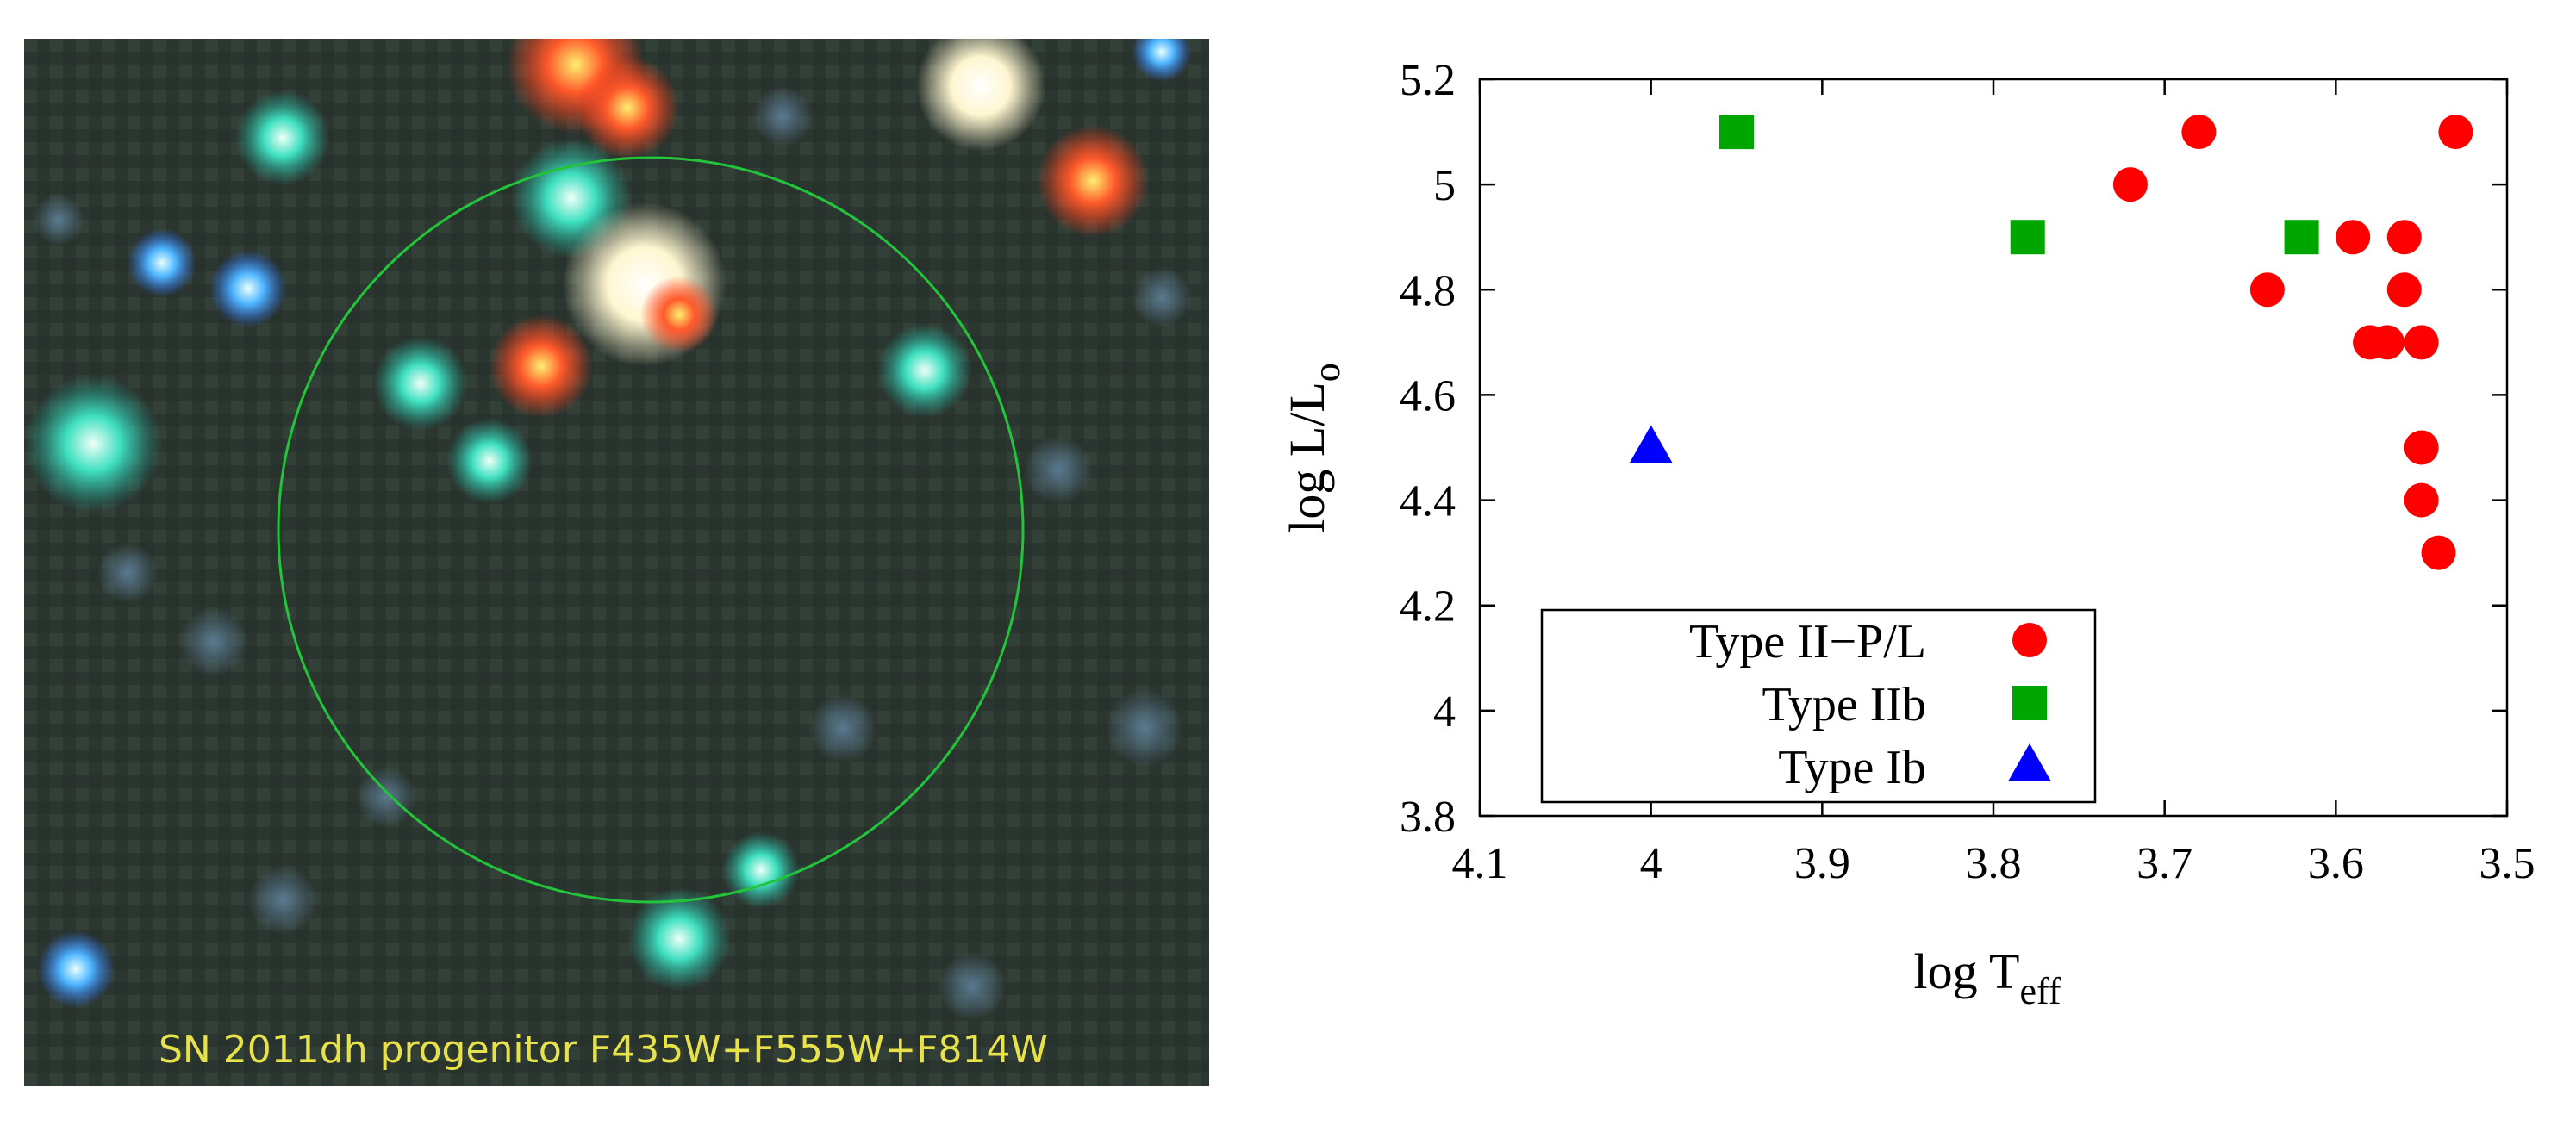 The width and height of the screenshot is (2576, 1126). Describe the element at coordinates (1822, 863) in the screenshot. I see `x-tick-label: 3.9` at that location.